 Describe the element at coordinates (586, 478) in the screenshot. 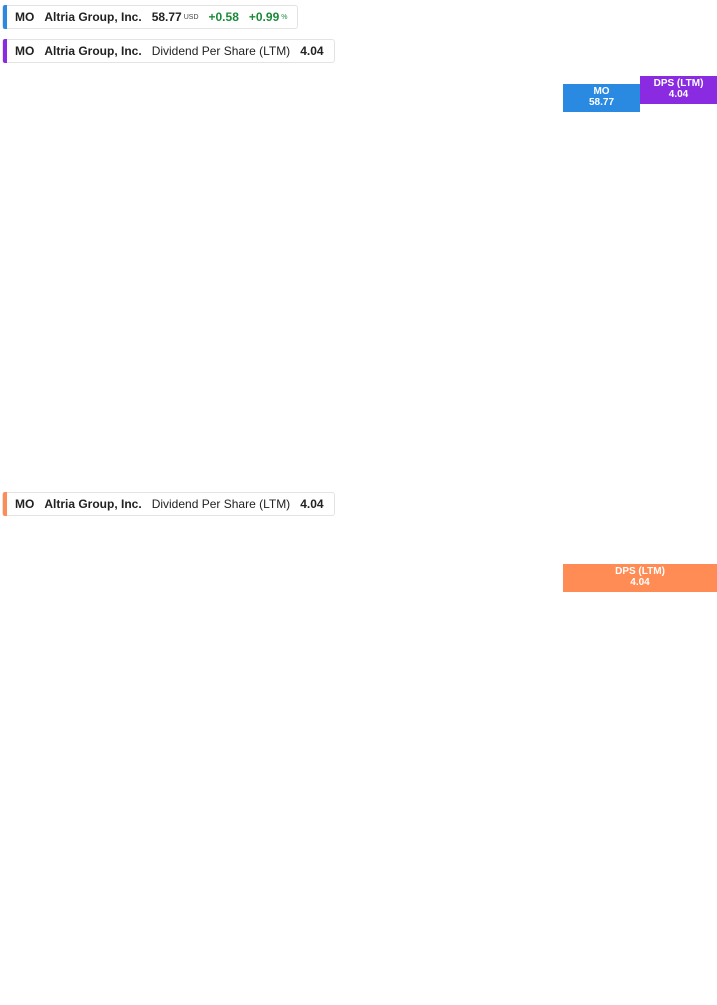

I see `price-axis-label: 19.00` at that location.